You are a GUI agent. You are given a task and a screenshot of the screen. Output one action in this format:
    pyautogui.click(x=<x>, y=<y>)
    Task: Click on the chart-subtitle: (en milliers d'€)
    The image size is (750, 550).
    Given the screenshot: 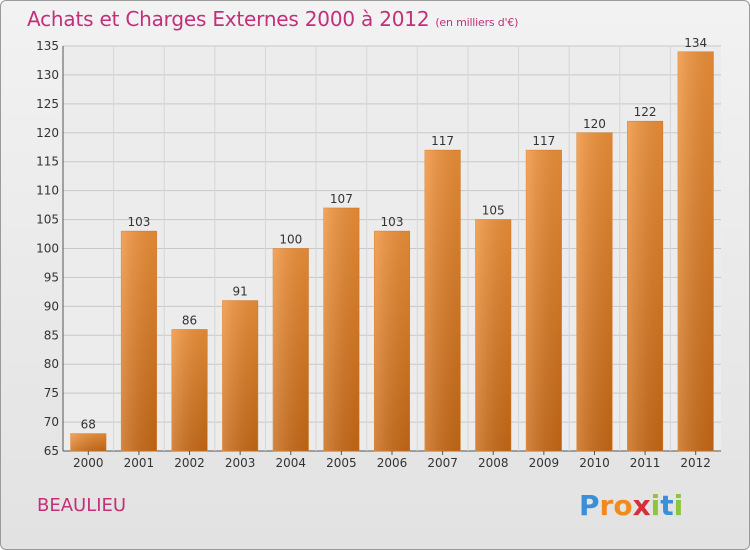 What is the action you would take?
    pyautogui.click(x=477, y=22)
    